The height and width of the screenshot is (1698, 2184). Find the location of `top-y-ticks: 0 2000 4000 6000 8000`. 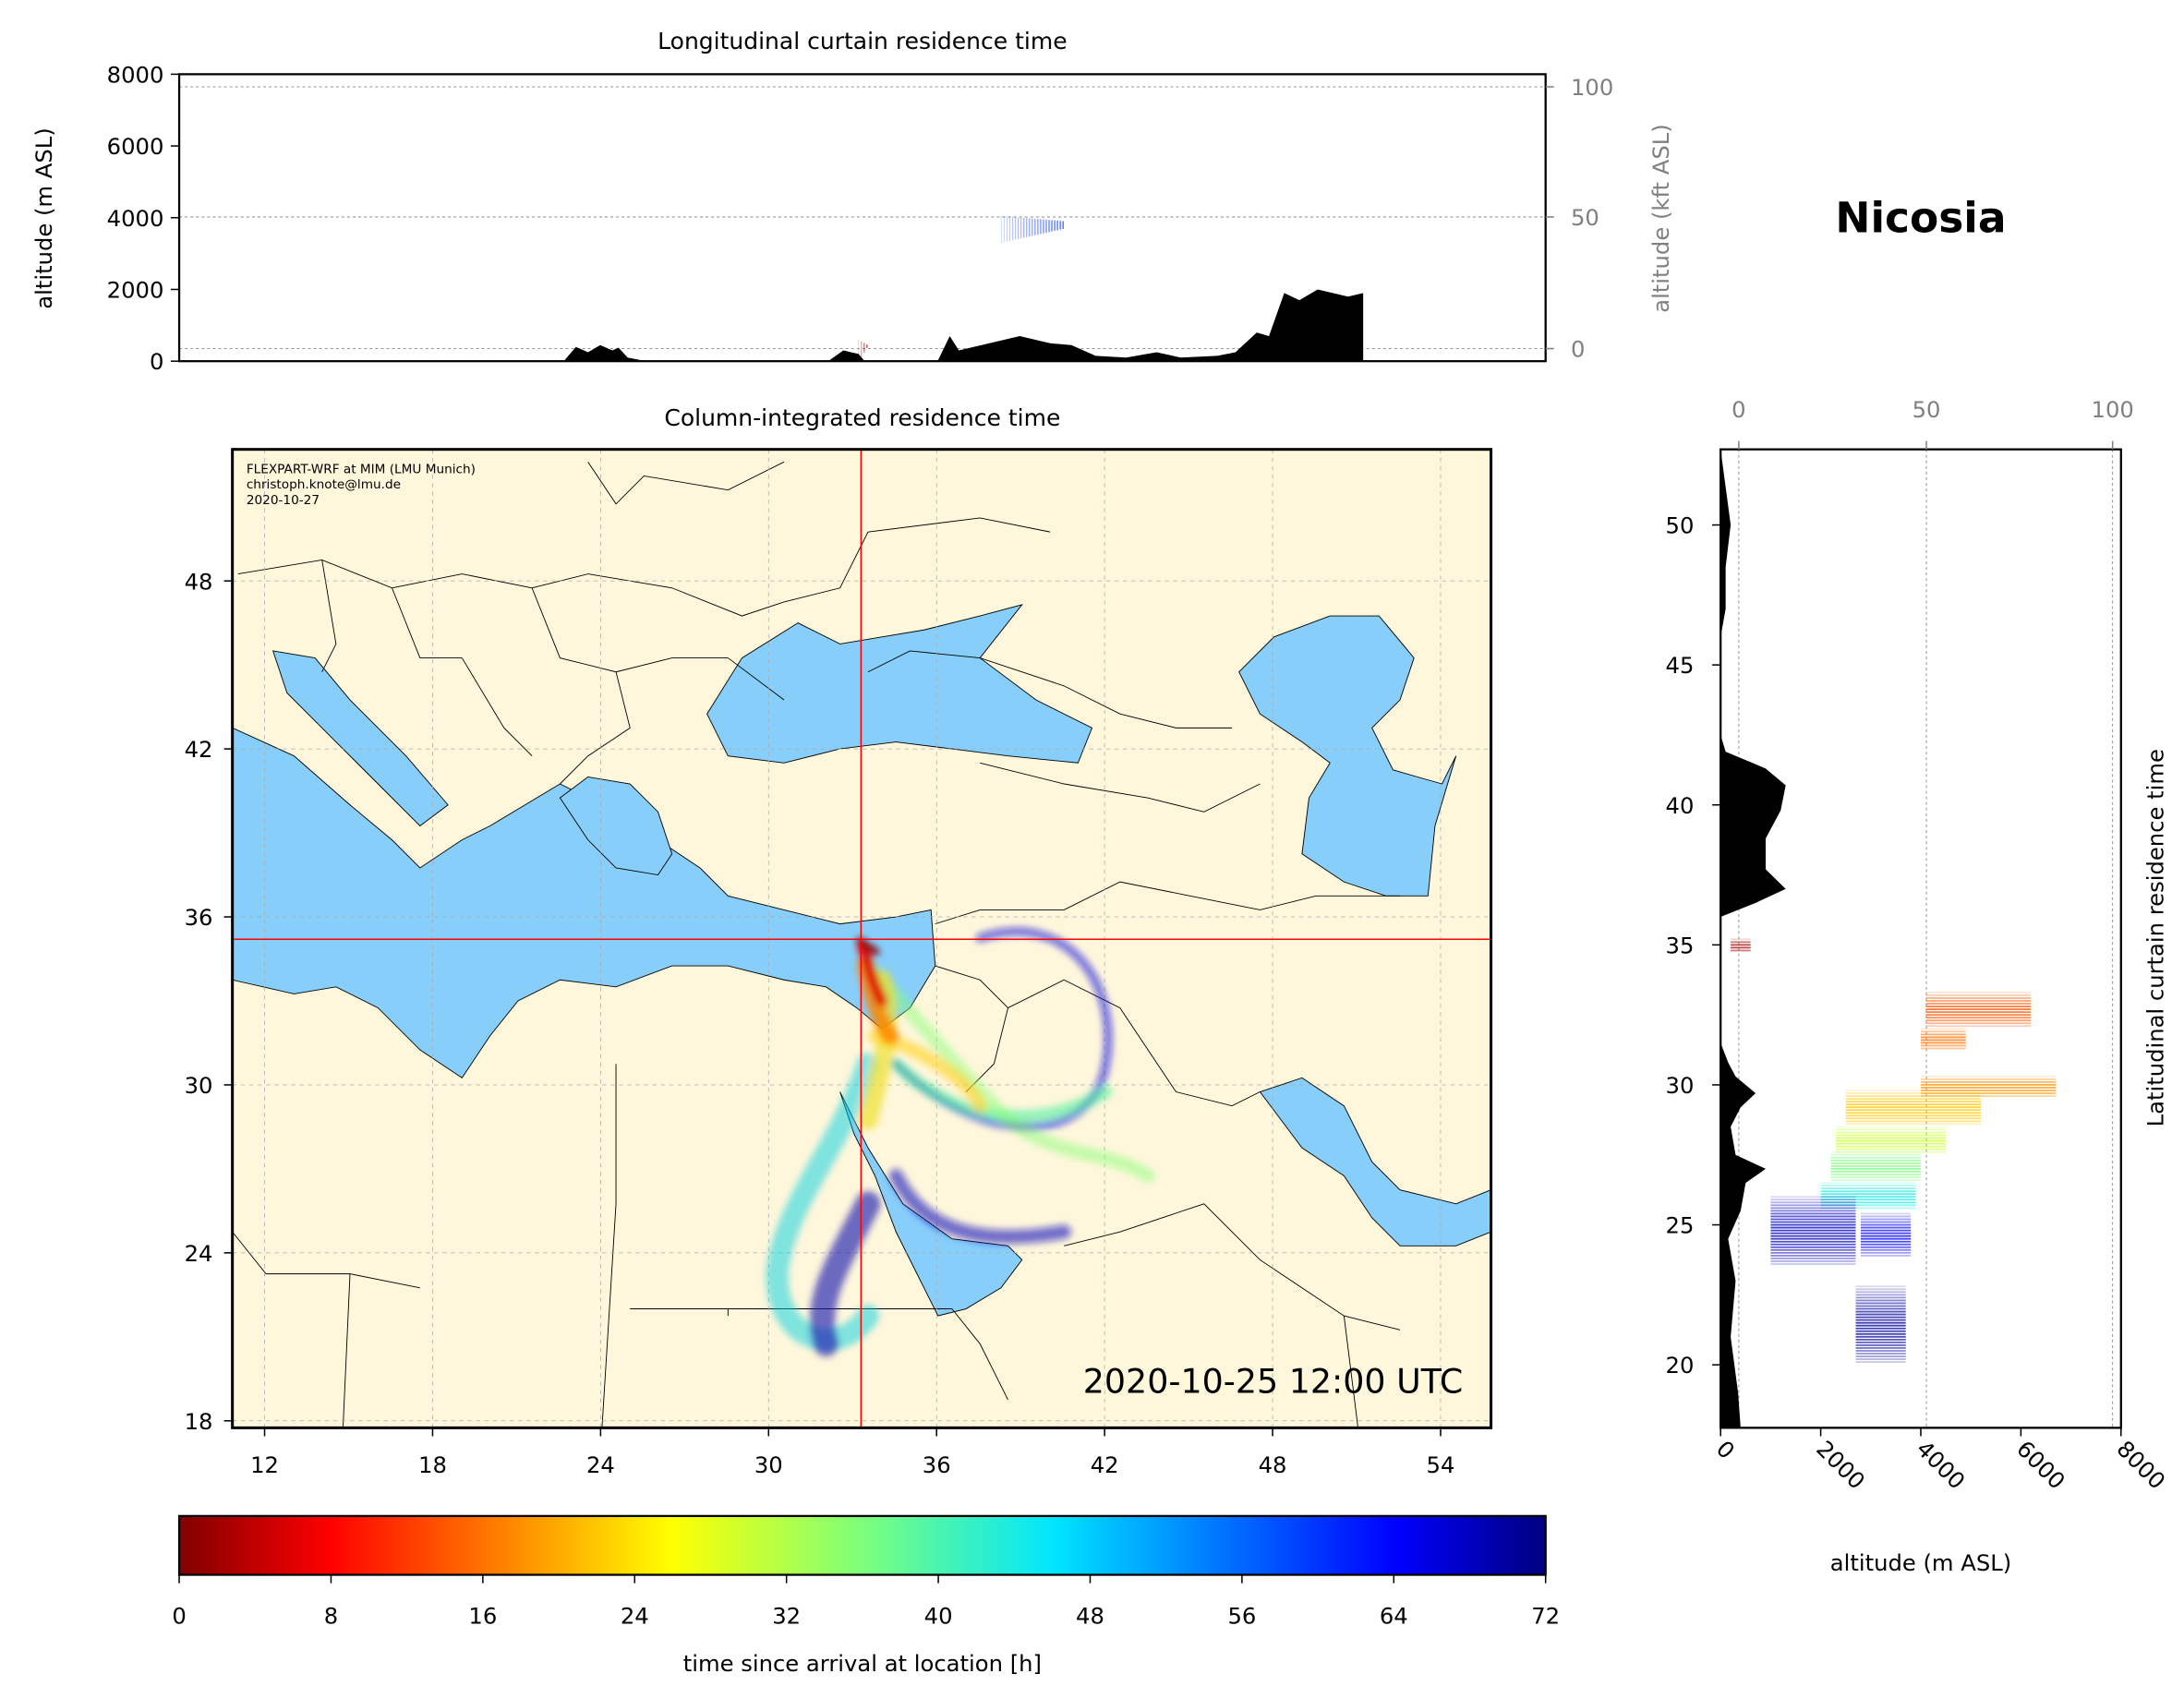

top-y-ticks: 0 2000 4000 6000 8000 is located at coordinates (143, 218).